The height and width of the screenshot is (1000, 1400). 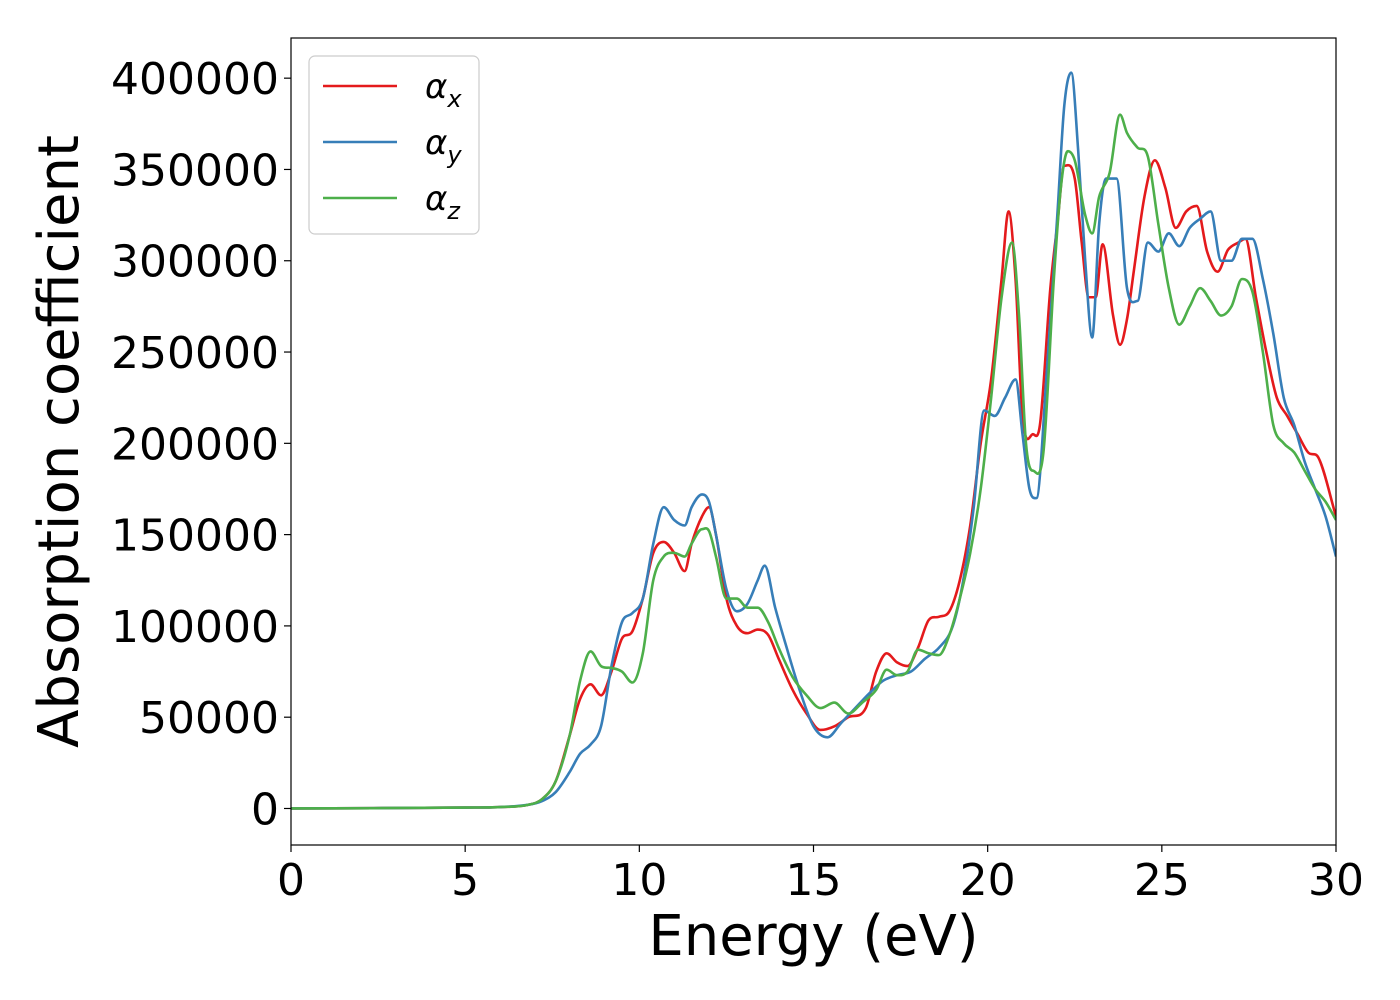 I want to click on x-tick-label: 5, so click(x=465, y=880).